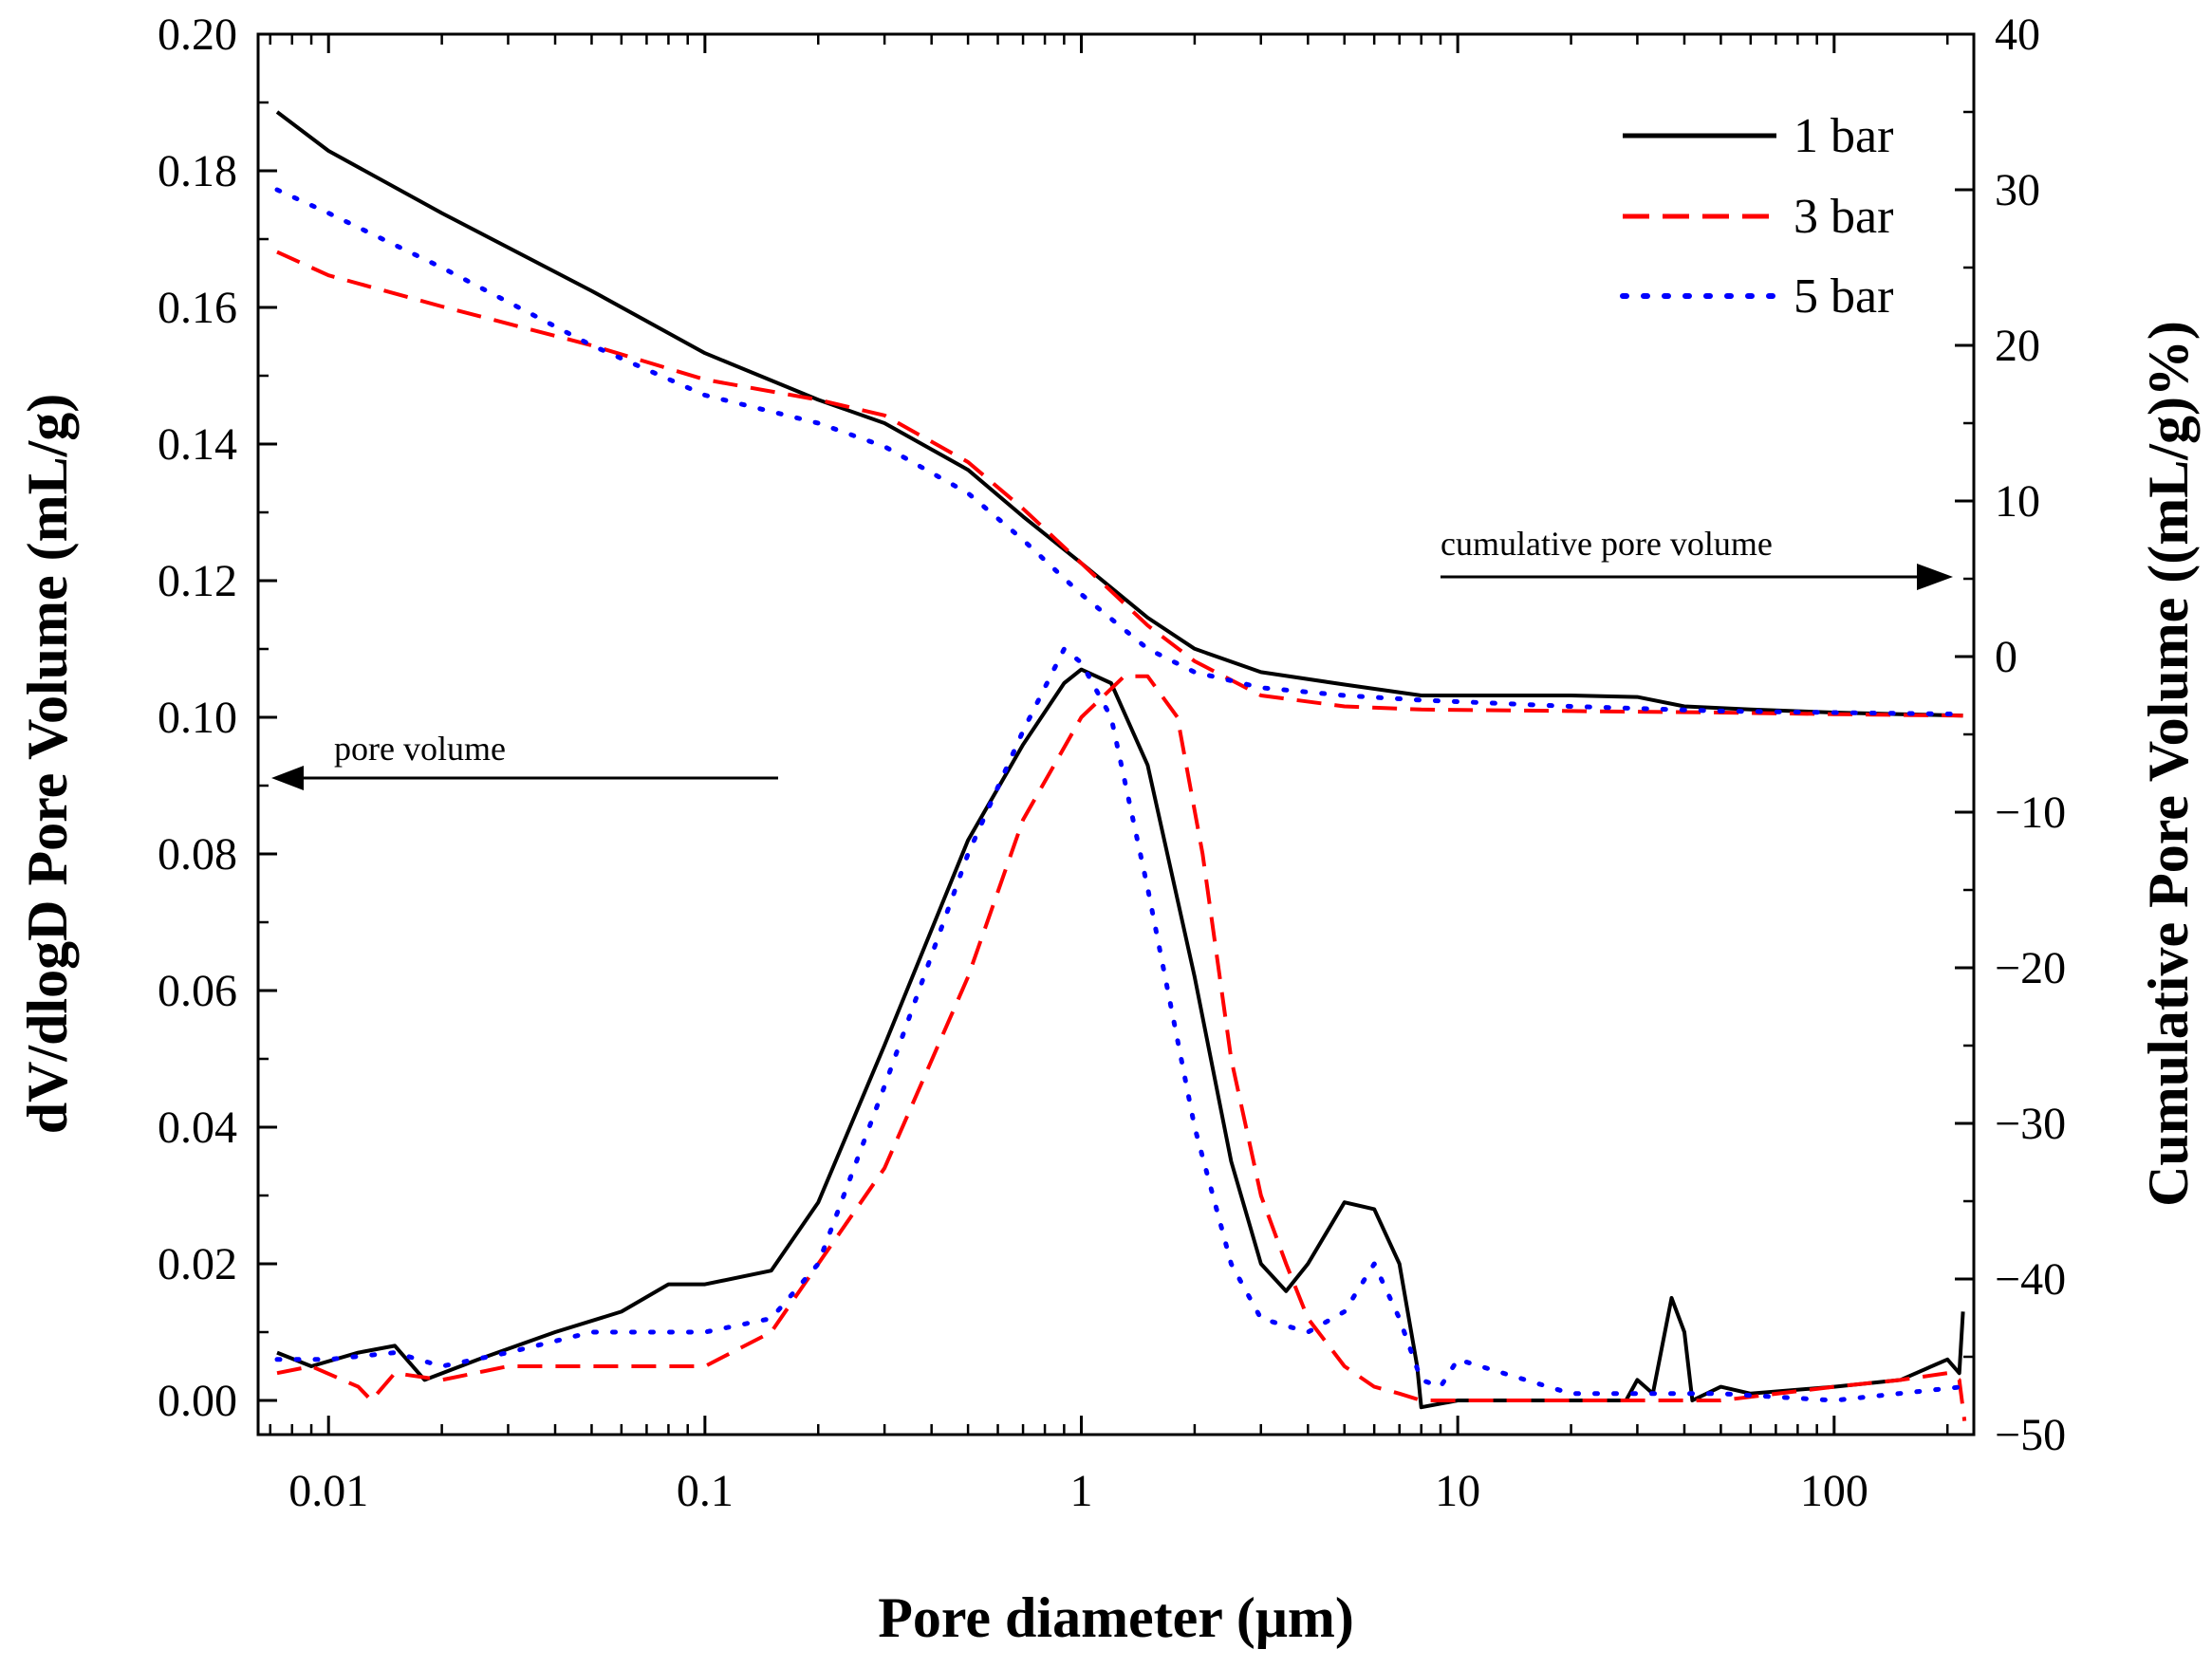  What do you see at coordinates (420, 749) in the screenshot?
I see `pore-volume-label: pore volume` at bounding box center [420, 749].